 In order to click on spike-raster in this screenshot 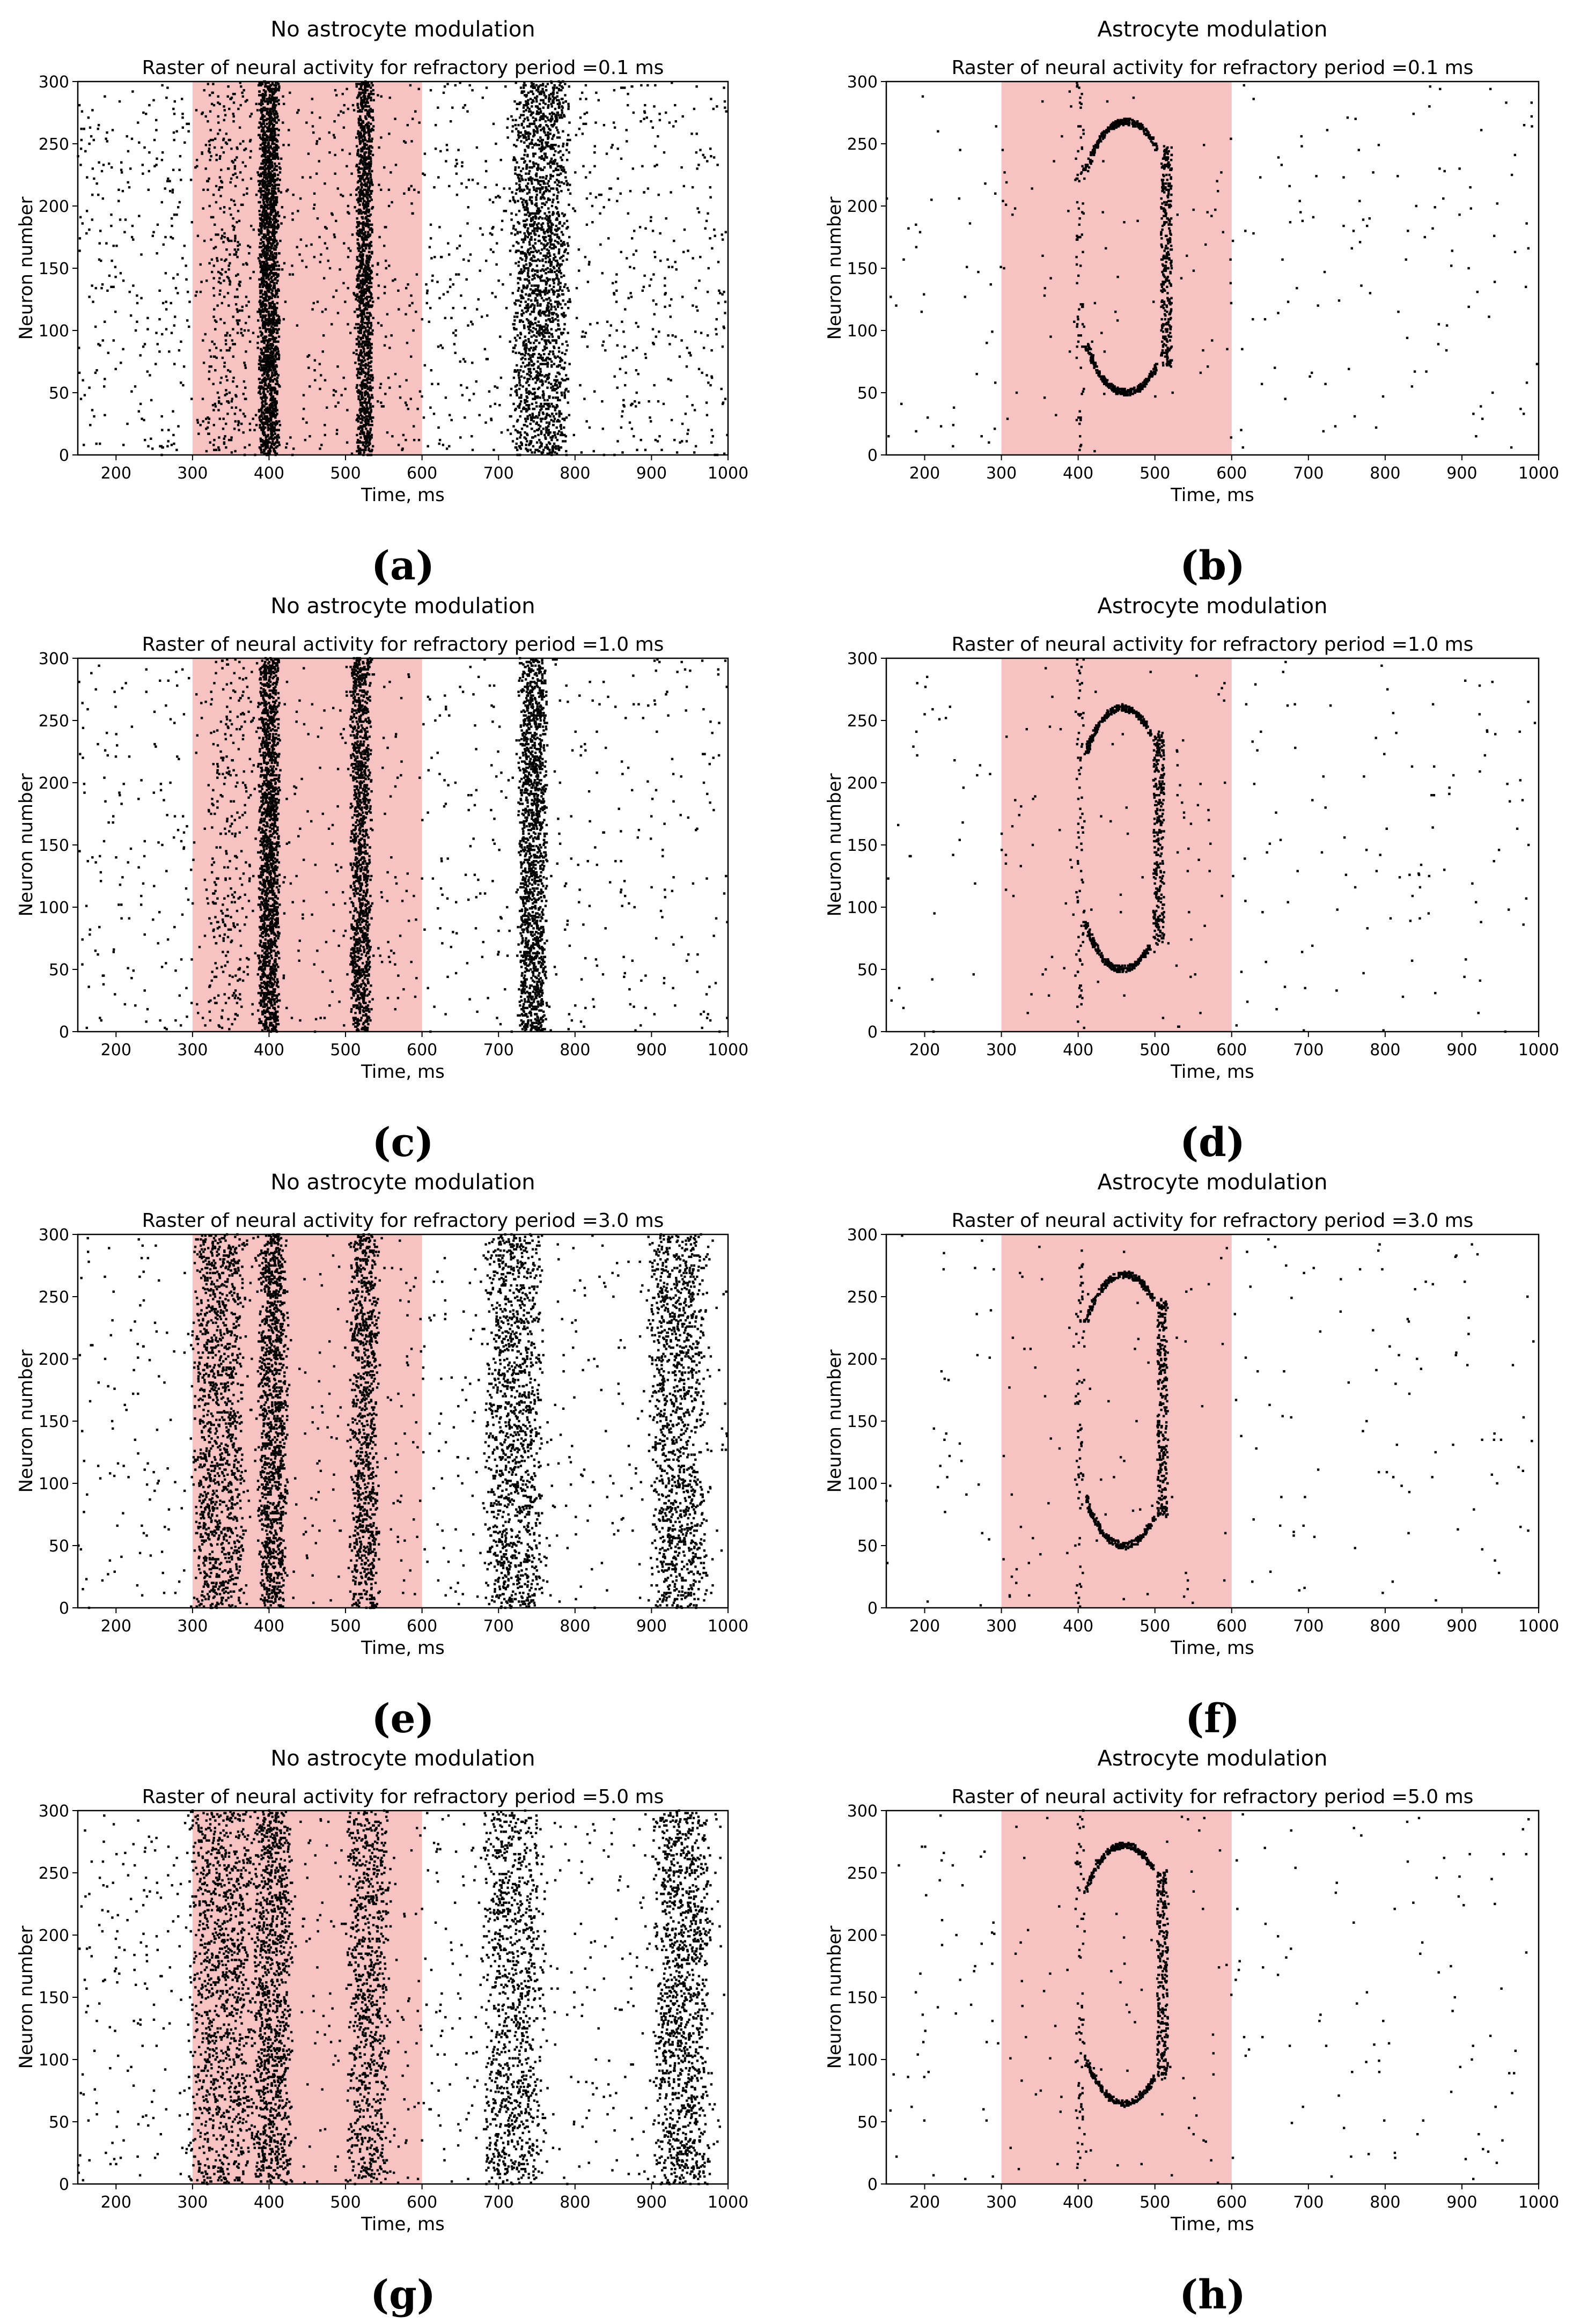, I will do `click(403, 268)`.